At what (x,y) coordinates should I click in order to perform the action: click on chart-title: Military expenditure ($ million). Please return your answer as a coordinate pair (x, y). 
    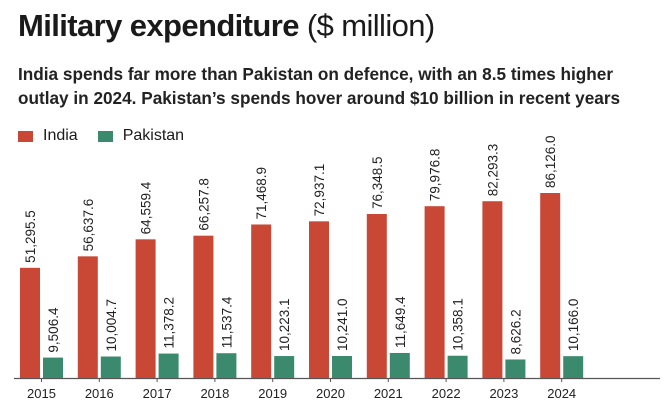
    Looking at the image, I should click on (226, 26).